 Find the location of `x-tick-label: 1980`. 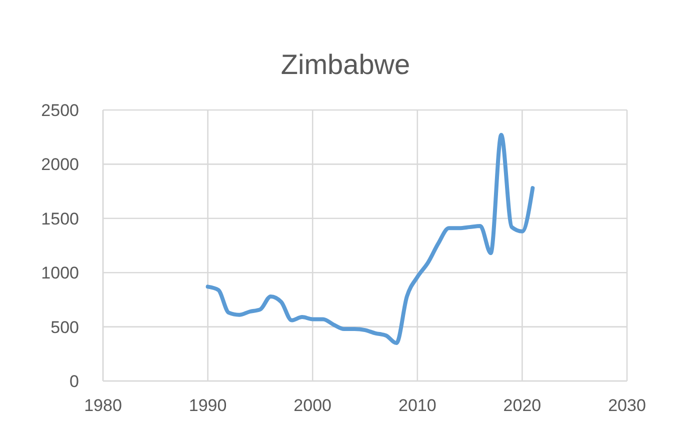

x-tick-label: 1980 is located at coordinates (103, 406).